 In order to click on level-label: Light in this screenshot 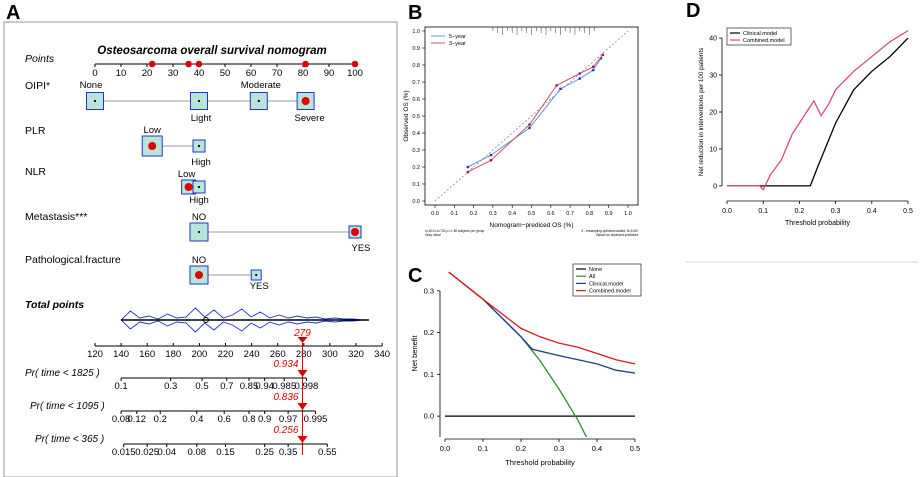, I will do `click(201, 118)`.